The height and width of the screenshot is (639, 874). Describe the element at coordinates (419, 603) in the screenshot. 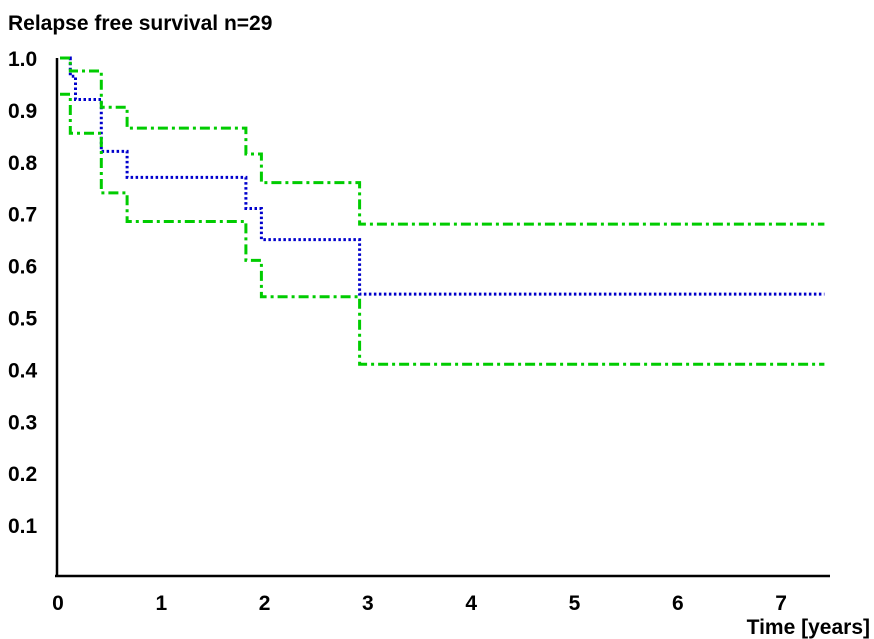

I see `x-tick-labels: 0 1 2 3 4 5 6 7` at that location.